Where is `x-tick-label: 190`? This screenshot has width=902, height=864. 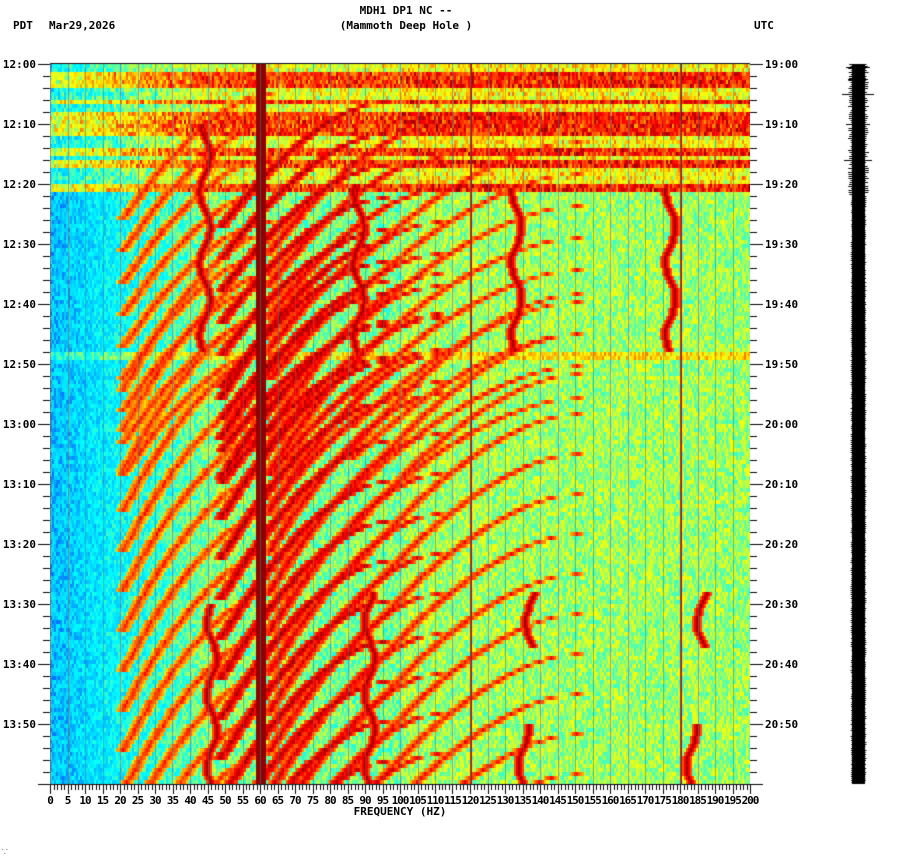 x-tick-label: 190 is located at coordinates (715, 800).